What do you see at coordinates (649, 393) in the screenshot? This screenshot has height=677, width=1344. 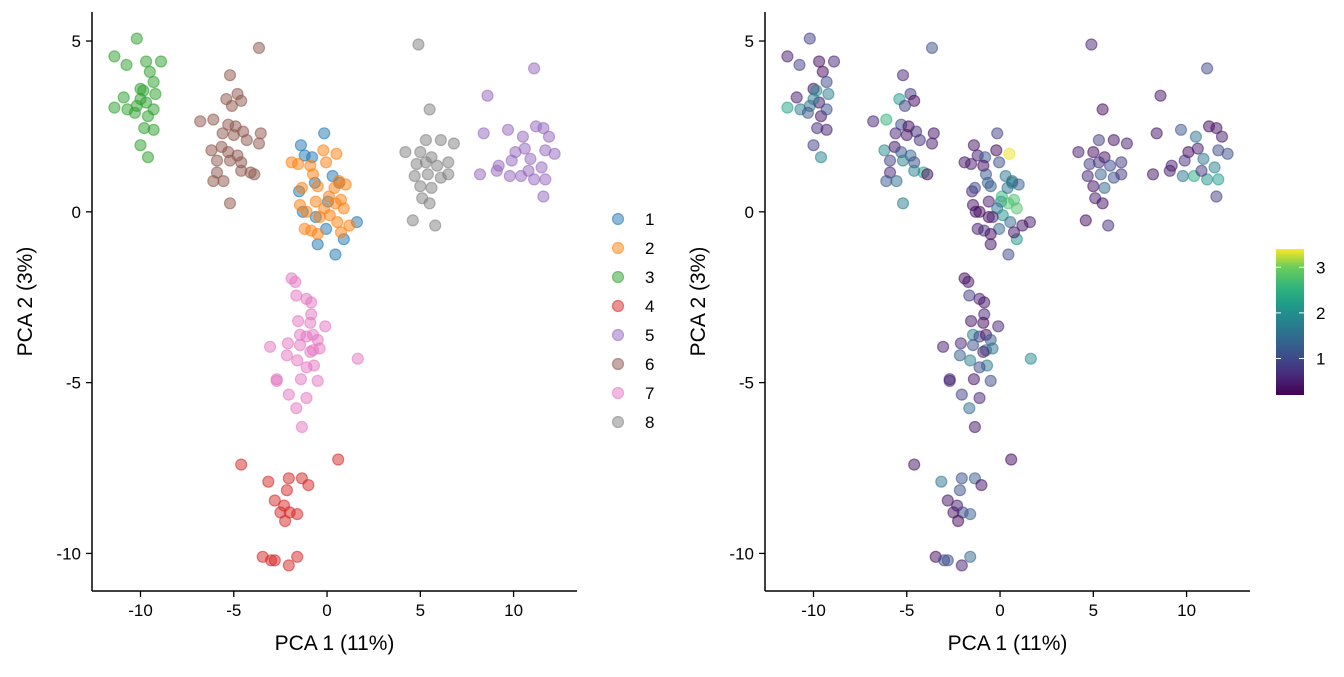 I see `legend-label: 7` at bounding box center [649, 393].